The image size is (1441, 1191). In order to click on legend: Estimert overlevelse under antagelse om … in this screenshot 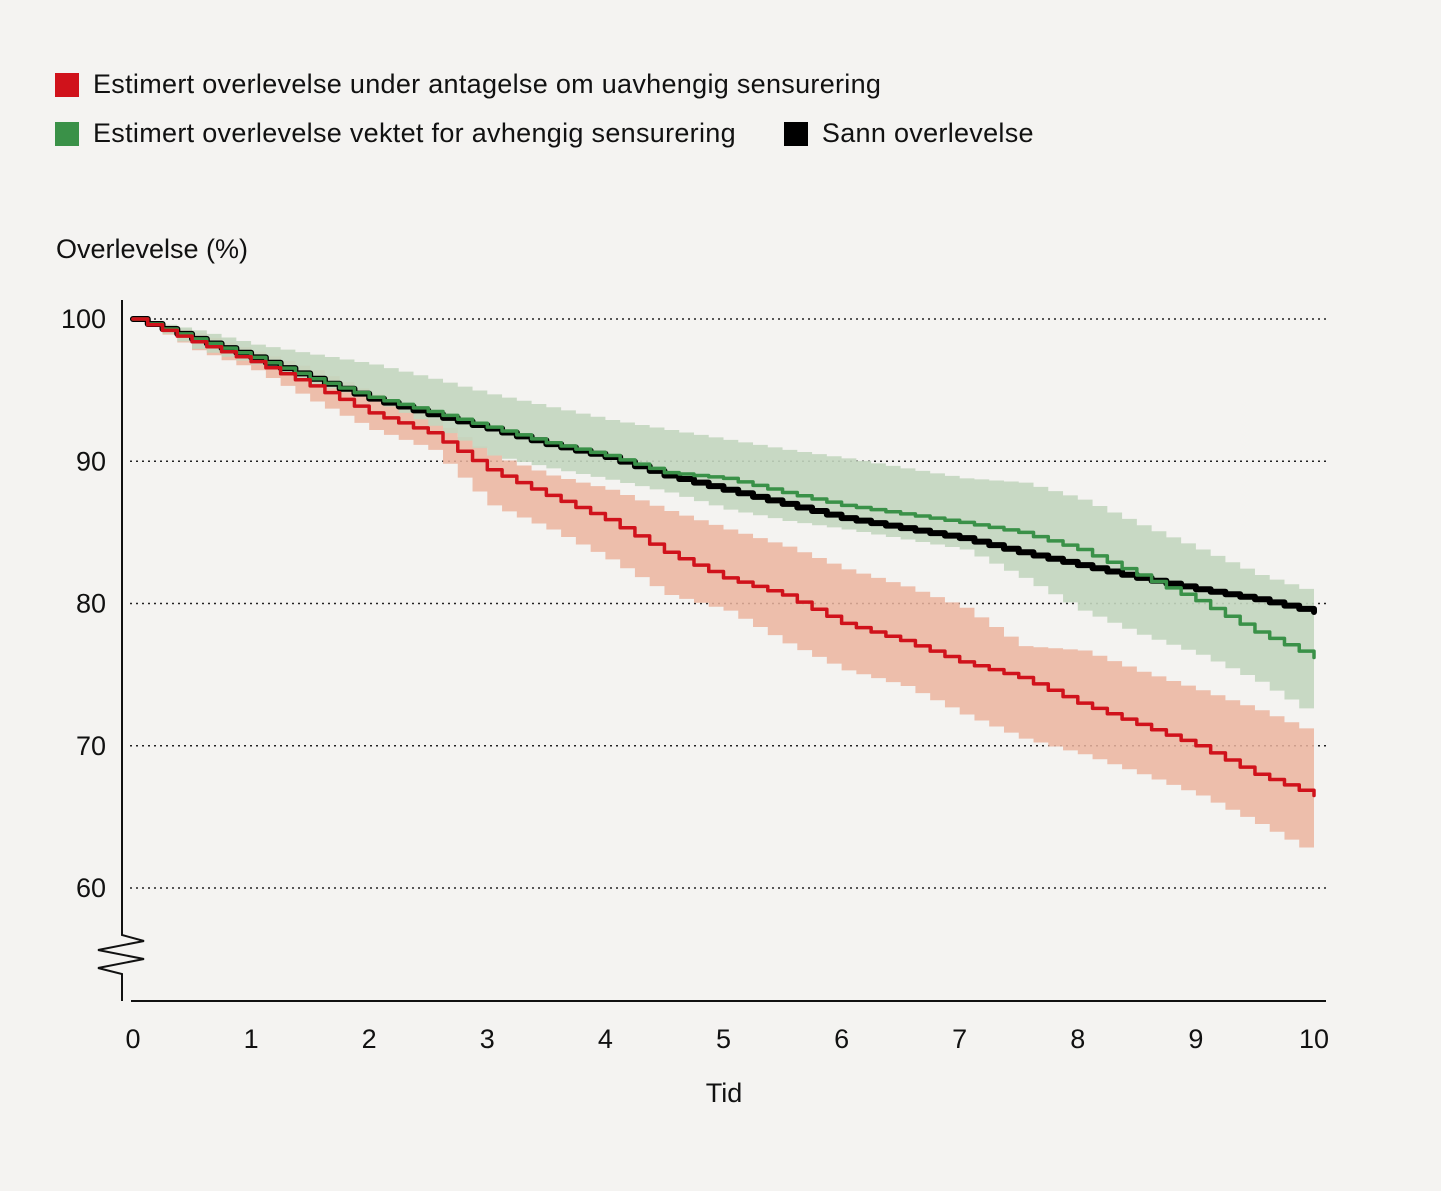, I will do `click(568, 109)`.